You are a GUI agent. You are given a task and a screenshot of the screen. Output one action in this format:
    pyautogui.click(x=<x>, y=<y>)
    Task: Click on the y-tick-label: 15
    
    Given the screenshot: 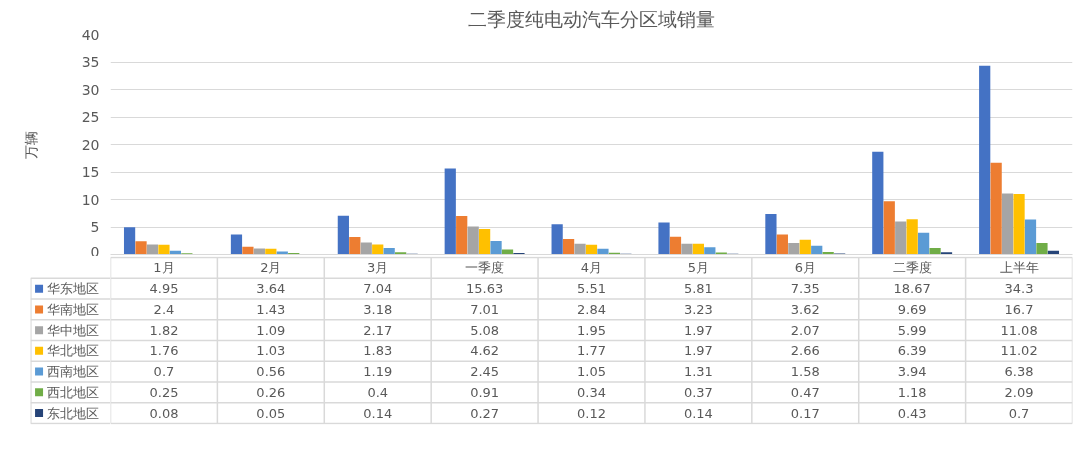 What is the action you would take?
    pyautogui.click(x=90, y=172)
    